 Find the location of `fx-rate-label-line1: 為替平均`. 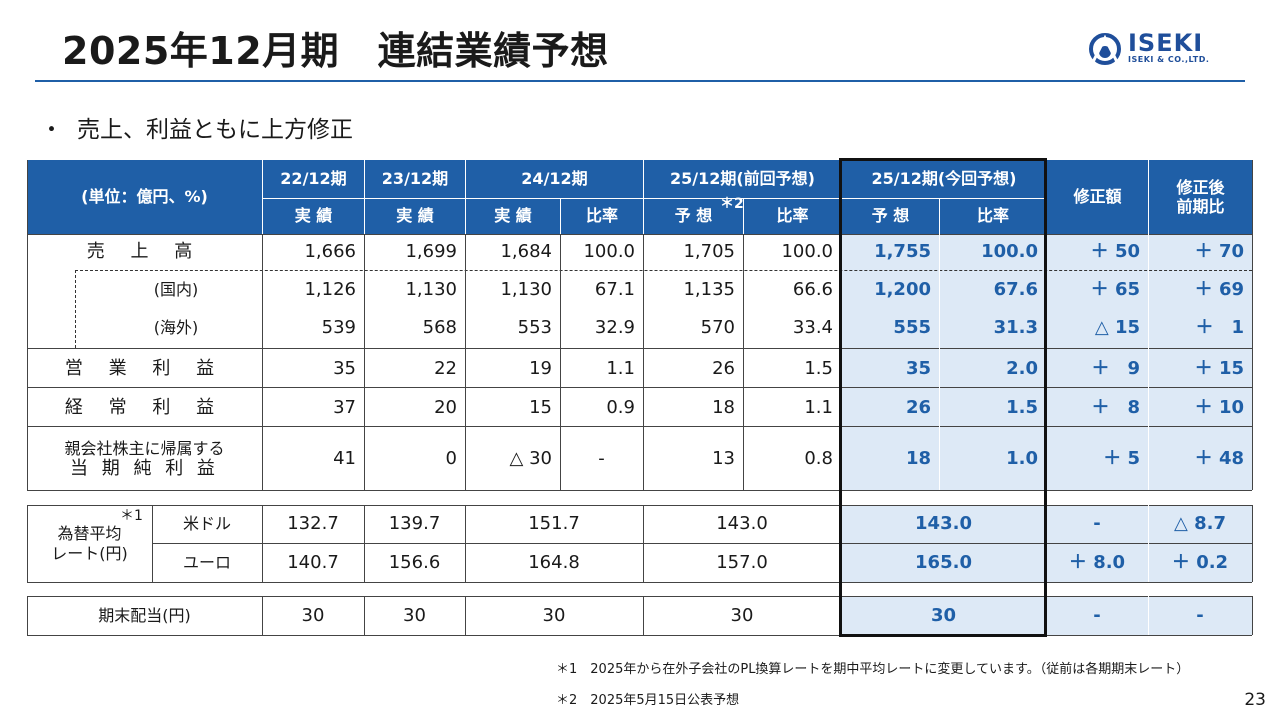

fx-rate-label-line1: 為替平均 is located at coordinates (89, 534).